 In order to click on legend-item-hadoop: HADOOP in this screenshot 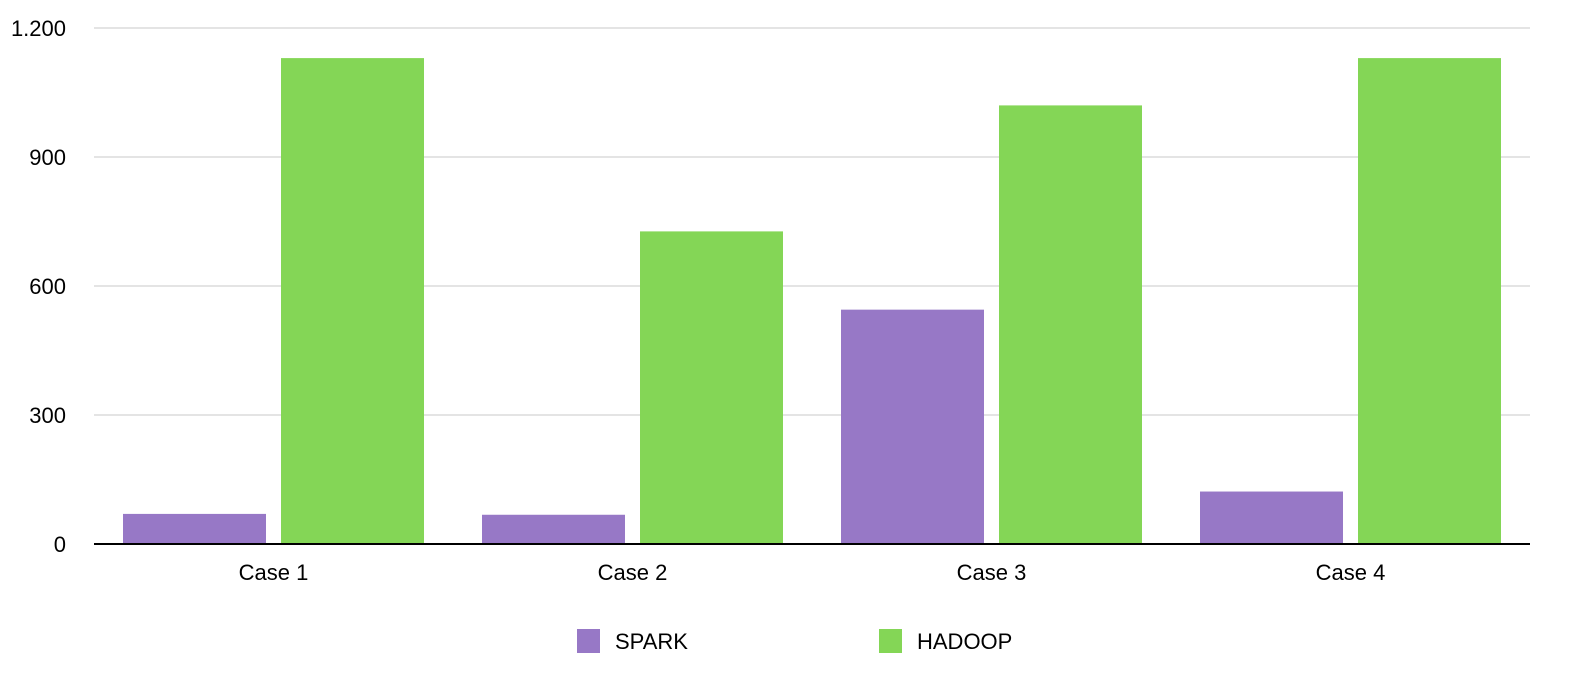, I will do `click(945, 641)`.